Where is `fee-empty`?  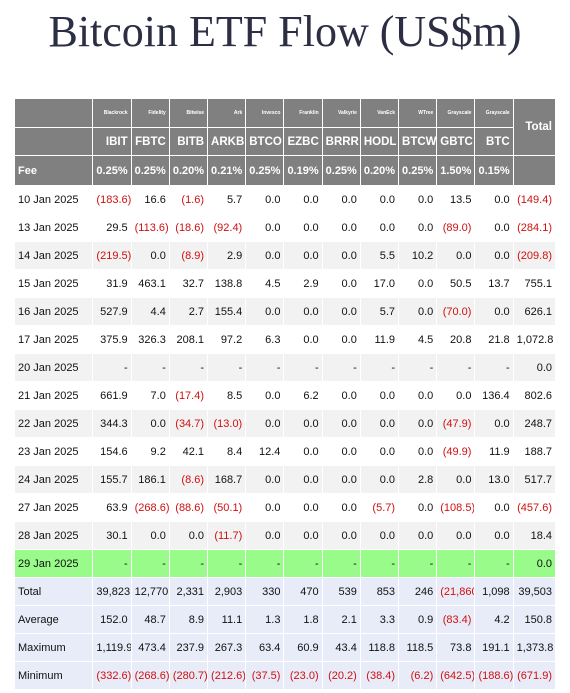
fee-empty is located at coordinates (534, 170).